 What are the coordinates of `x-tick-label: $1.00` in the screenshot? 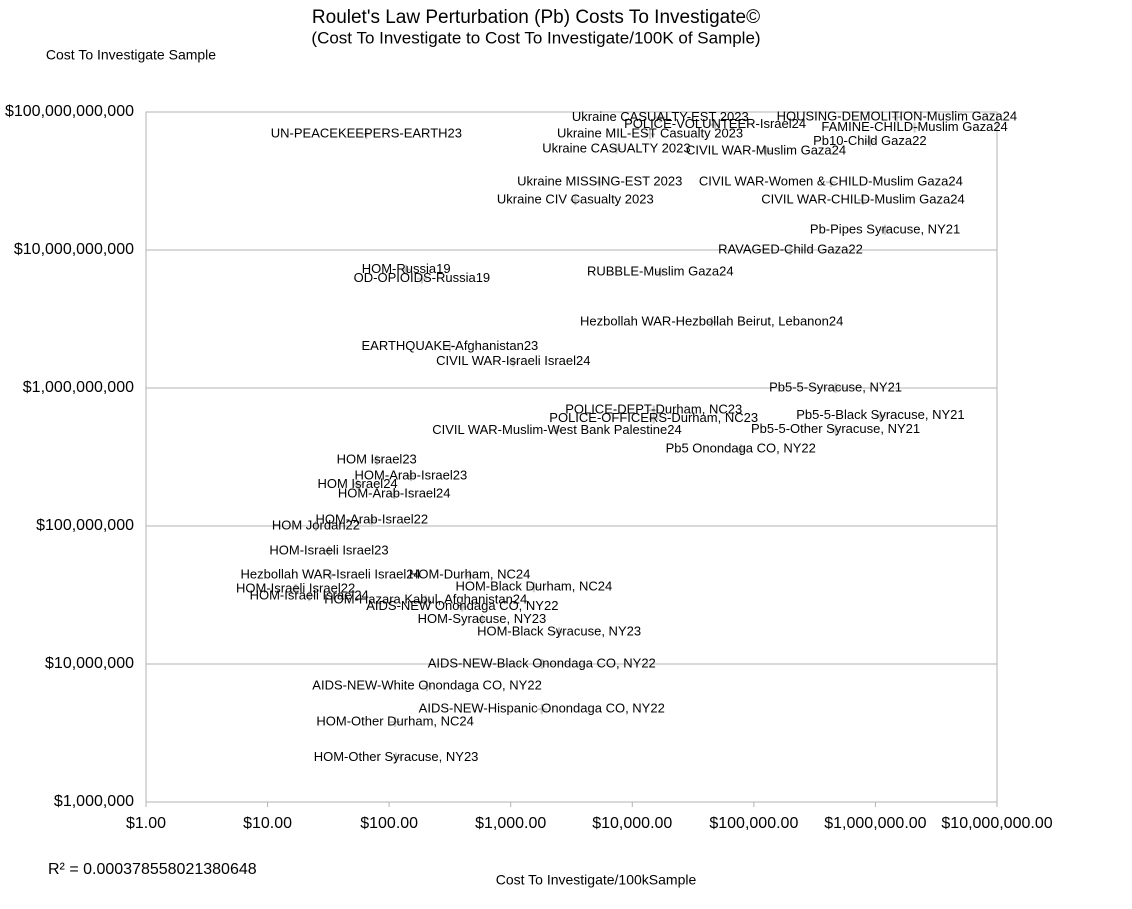 It's located at (146, 823).